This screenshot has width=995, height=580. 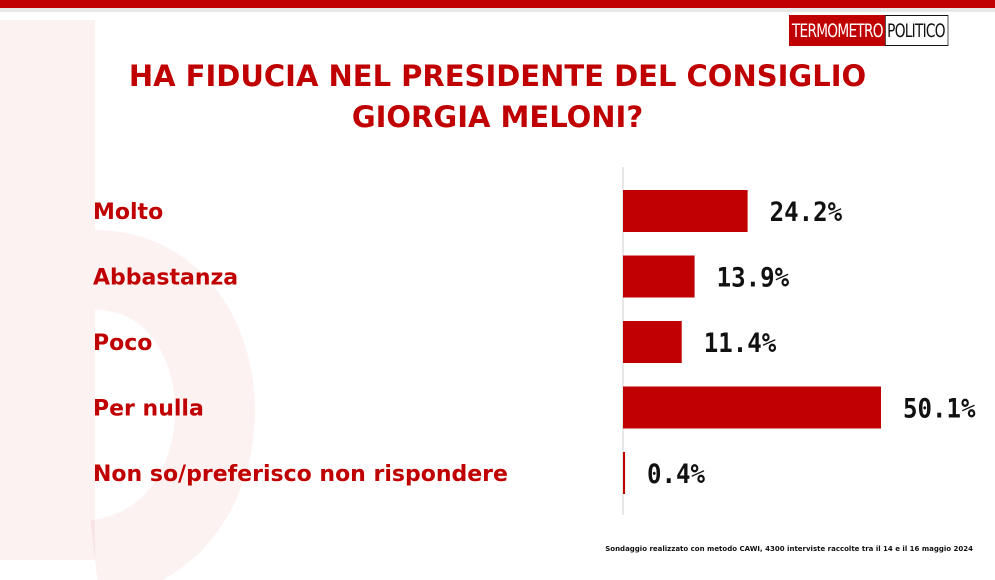 What do you see at coordinates (300, 474) in the screenshot?
I see `category-label: Non so/preferisco non rispondere` at bounding box center [300, 474].